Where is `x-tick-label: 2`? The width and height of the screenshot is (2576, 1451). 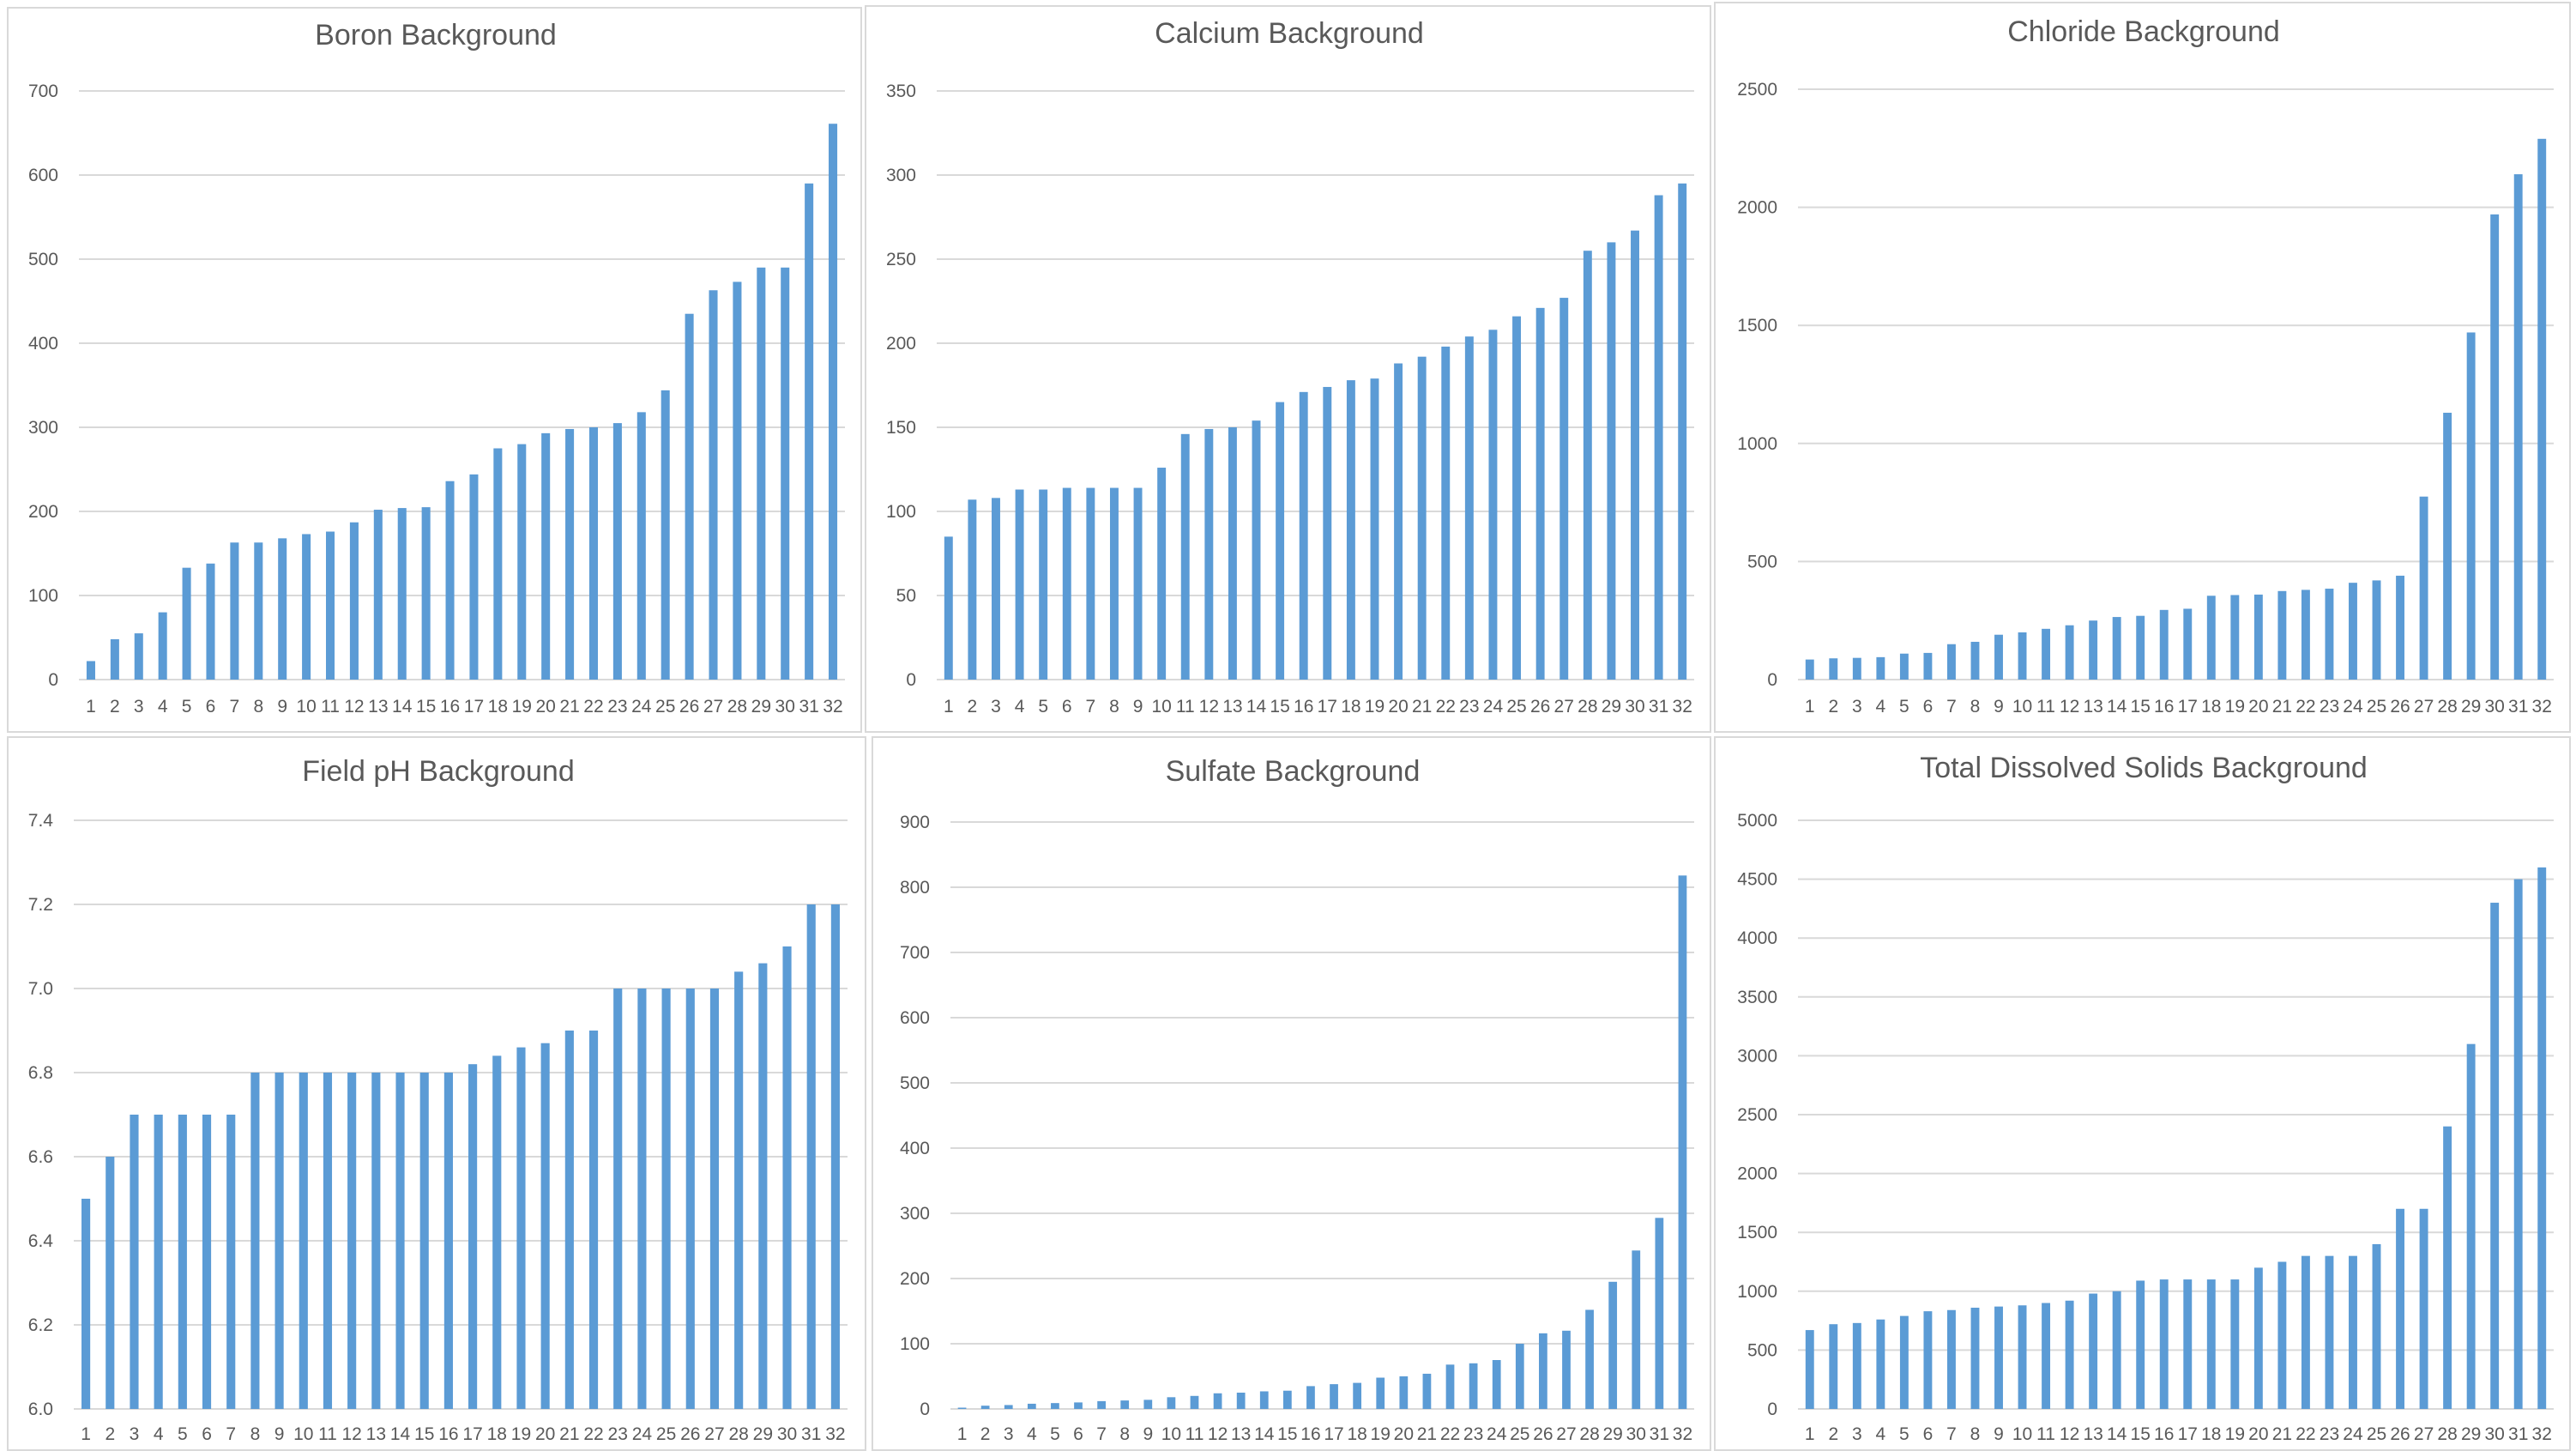 x-tick-label: 2 is located at coordinates (1833, 1434).